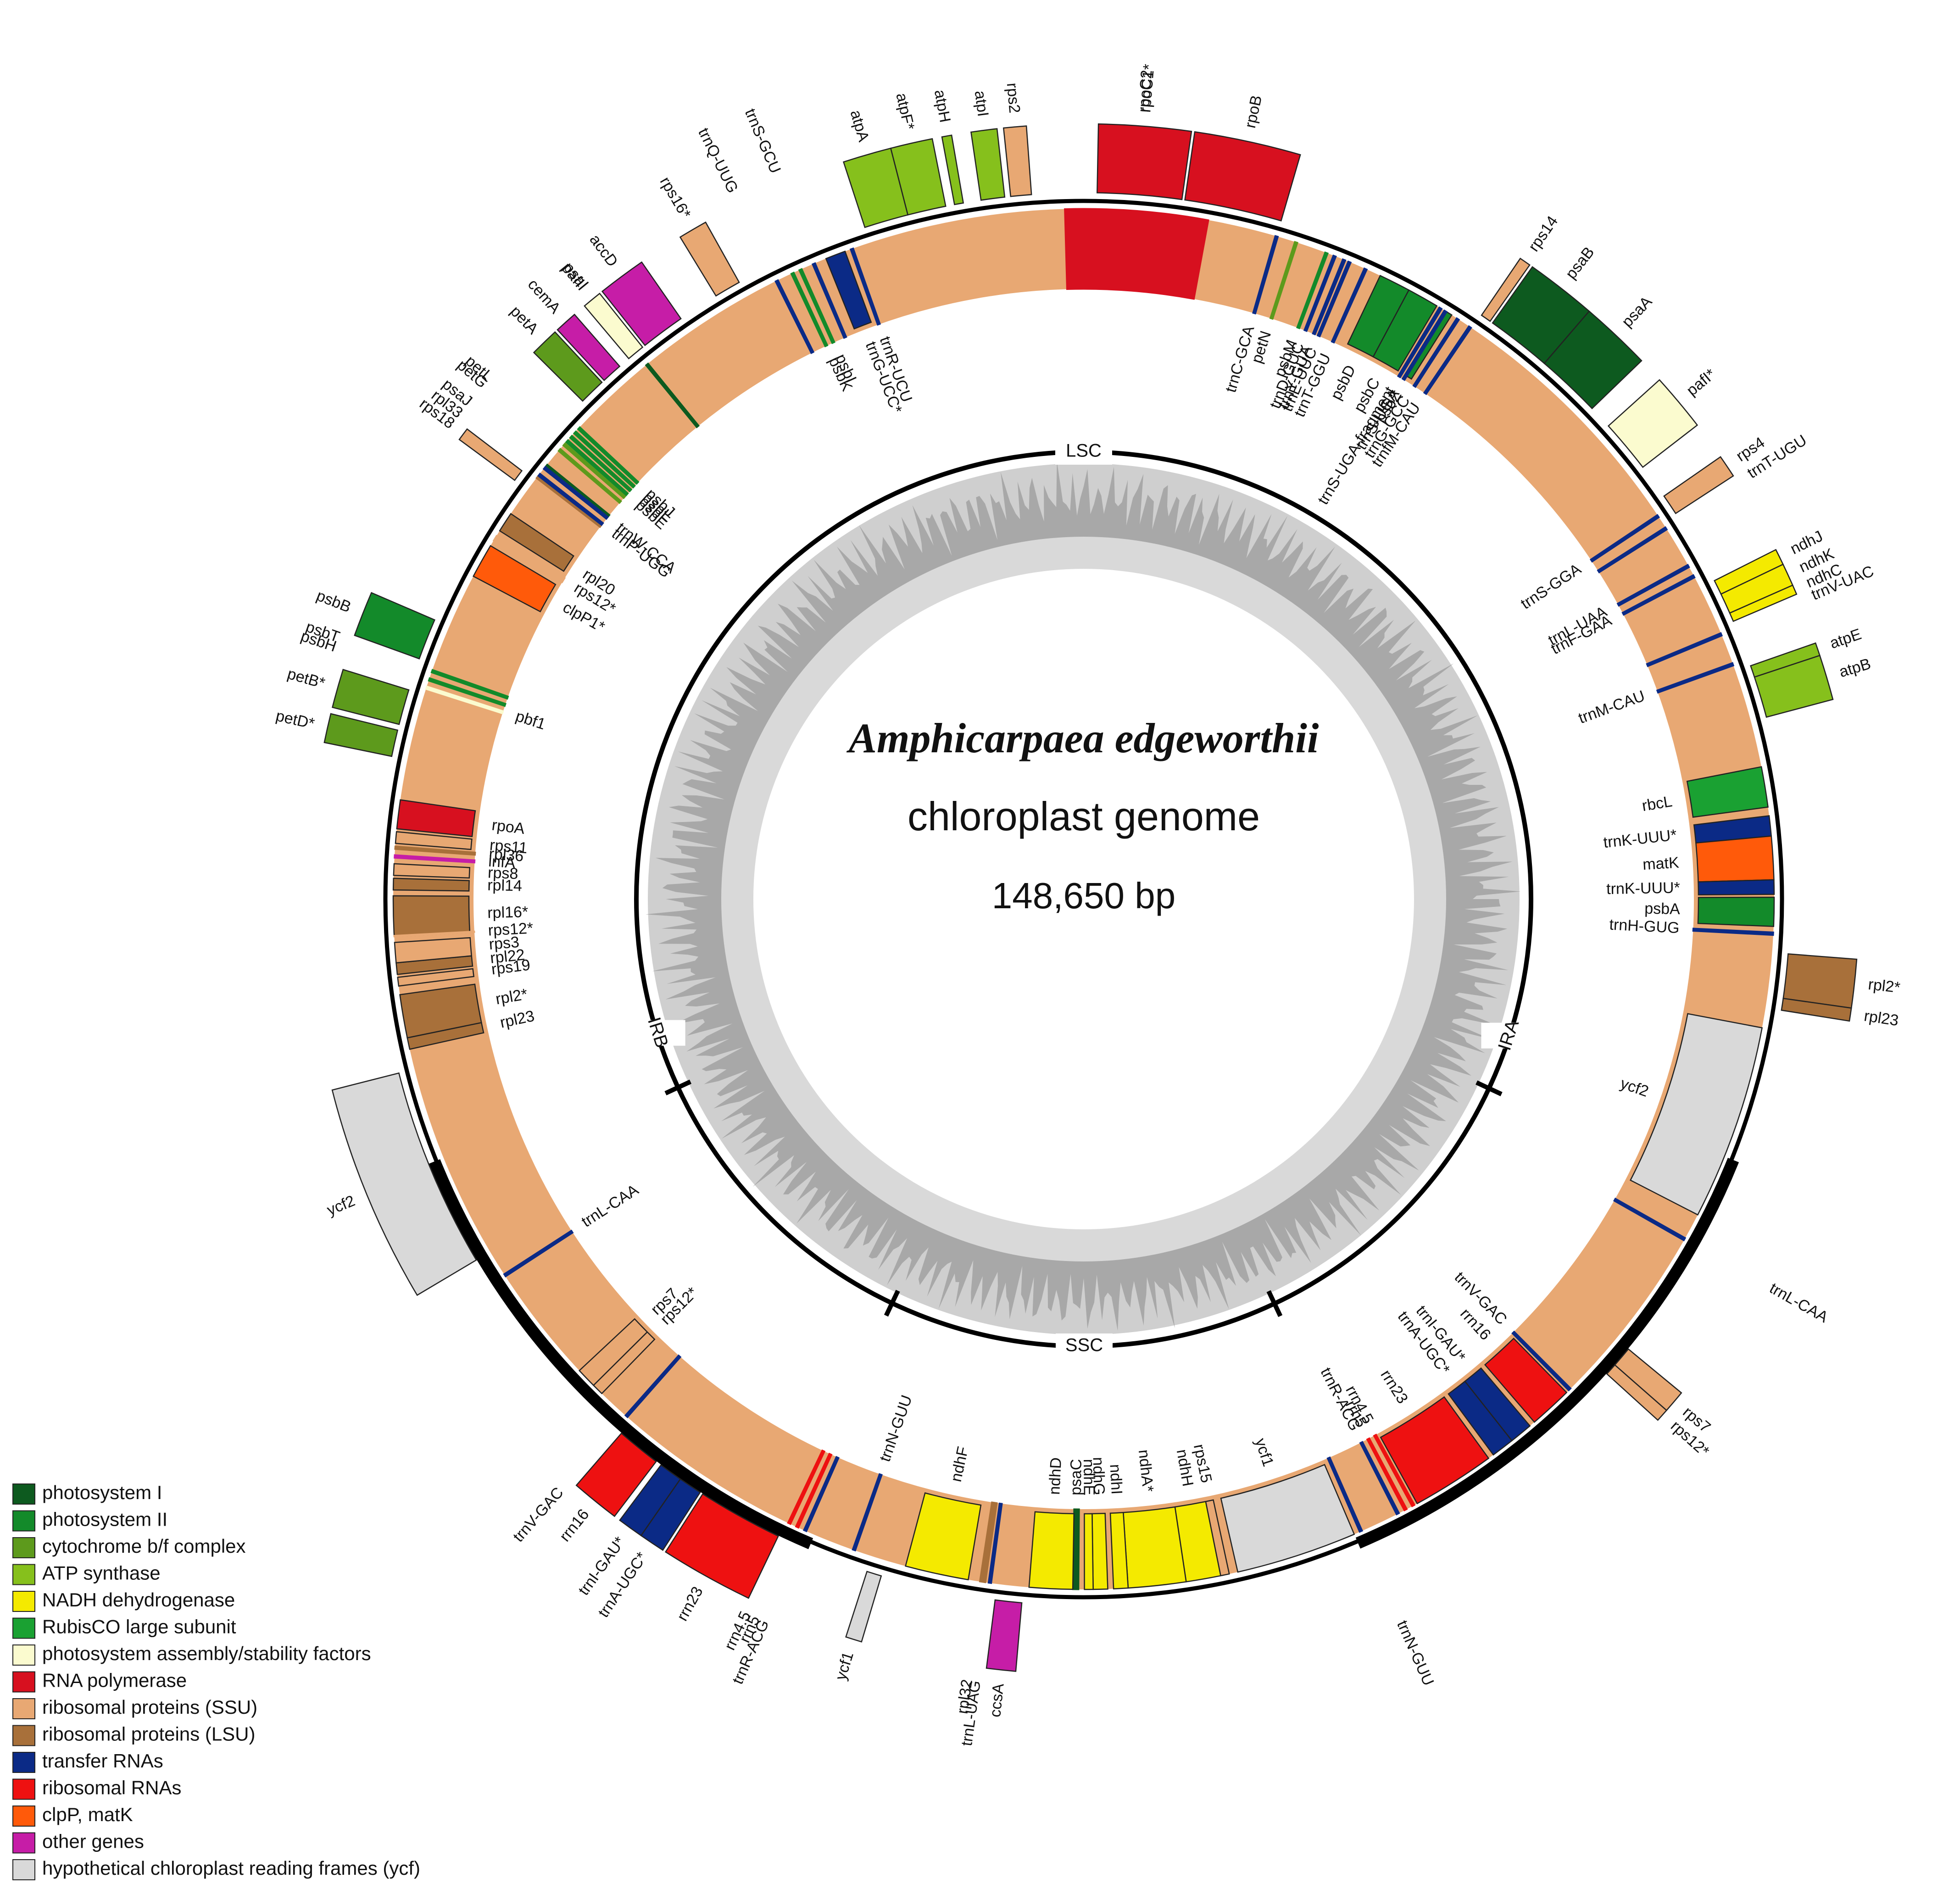 Image resolution: width=1960 pixels, height=1900 pixels. I want to click on gene-label: trnH-GUG, so click(1644, 927).